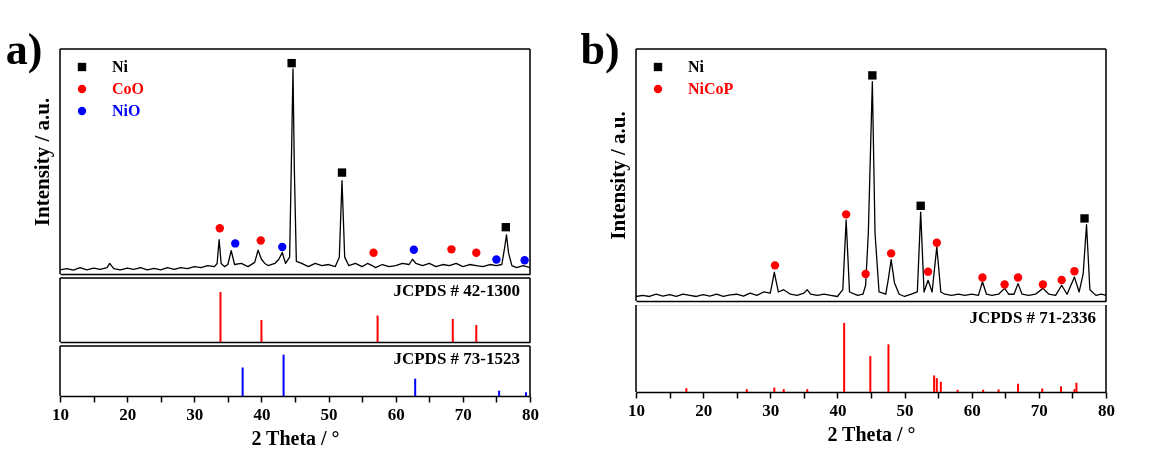 The height and width of the screenshot is (462, 1172). What do you see at coordinates (456, 358) in the screenshot?
I see `annotation: JCPDS # 73-1523` at bounding box center [456, 358].